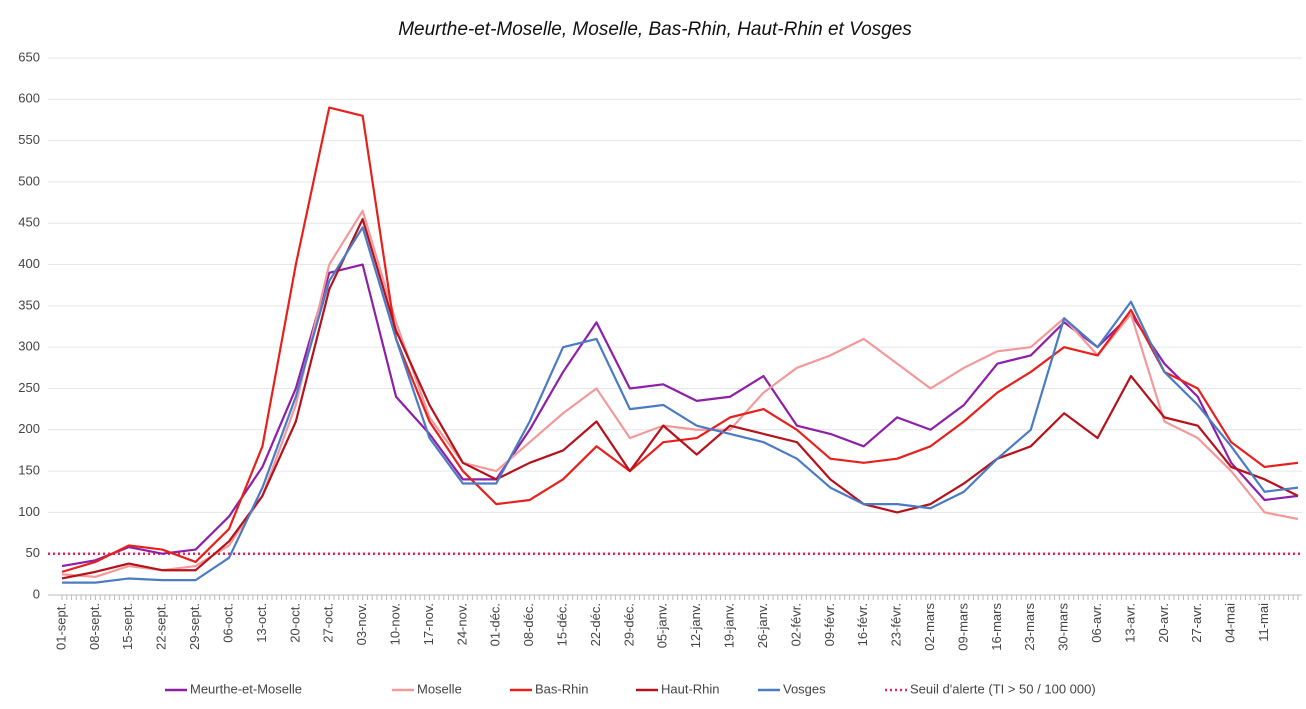  Describe the element at coordinates (829, 624) in the screenshot. I see `x-tick-label: 09-févr.` at that location.